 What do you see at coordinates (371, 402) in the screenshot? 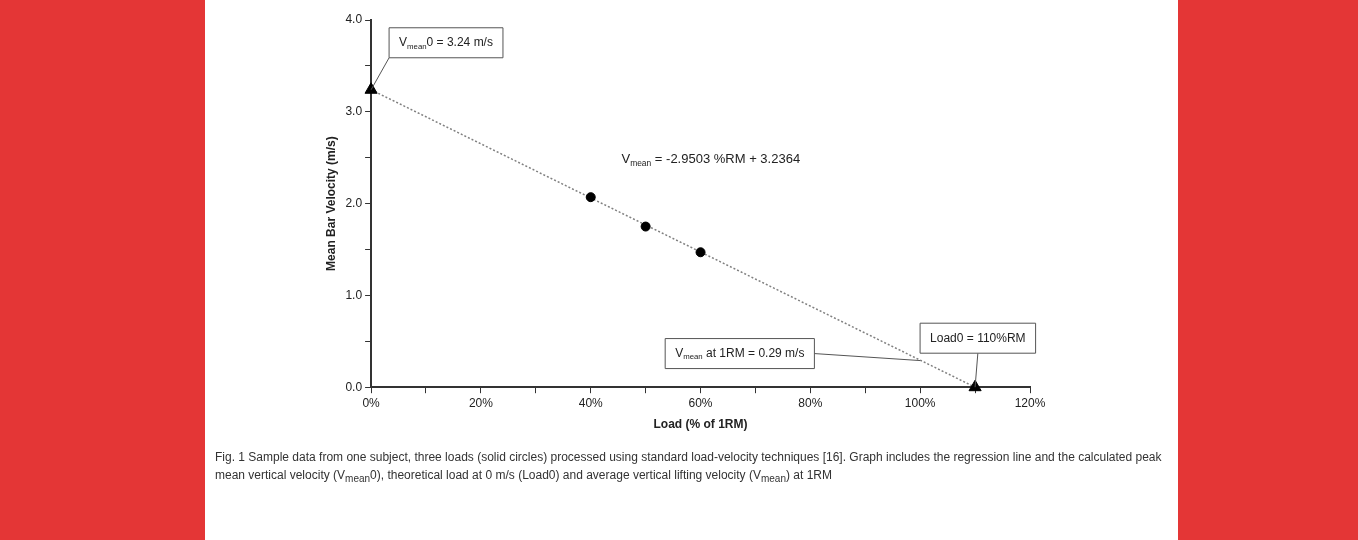
I see `x-tick-label: 0%` at bounding box center [371, 402].